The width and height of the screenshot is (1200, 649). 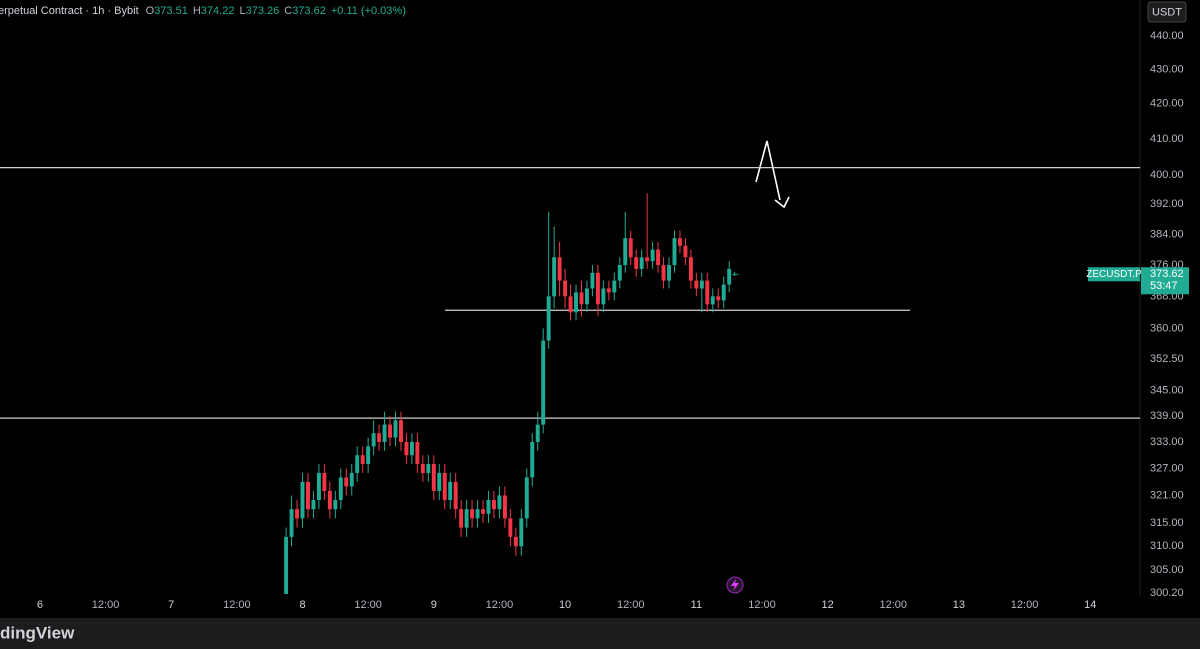 What do you see at coordinates (1167, 204) in the screenshot?
I see `y-tick-label: 392.00` at bounding box center [1167, 204].